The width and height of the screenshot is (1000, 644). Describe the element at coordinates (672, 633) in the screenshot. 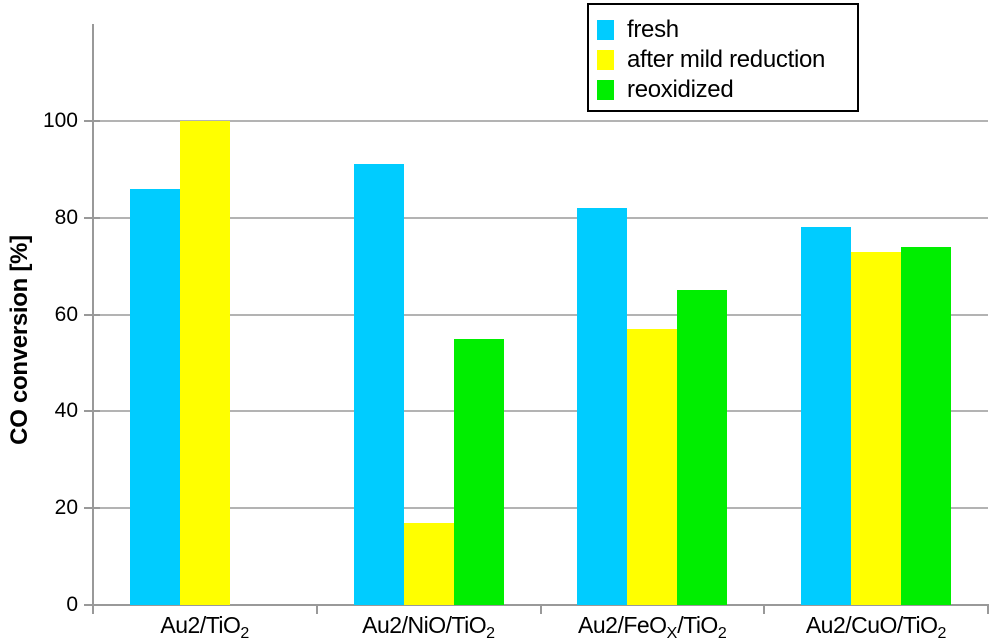

I see `label-subscript: X` at that location.